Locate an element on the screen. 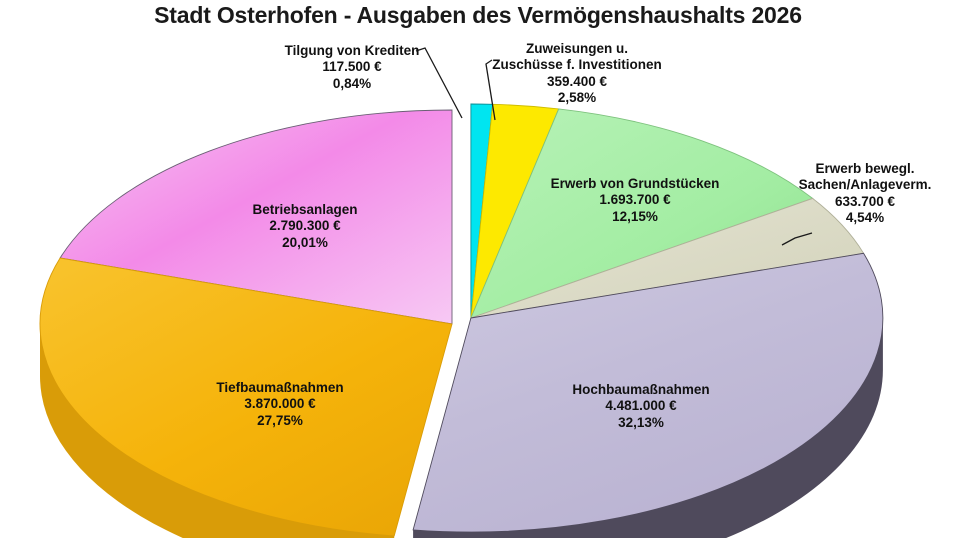 This screenshot has width=956, height=538. slice-label-hochbaumassnahmen-name: Hochbaumaßnahmen is located at coordinates (641, 389).